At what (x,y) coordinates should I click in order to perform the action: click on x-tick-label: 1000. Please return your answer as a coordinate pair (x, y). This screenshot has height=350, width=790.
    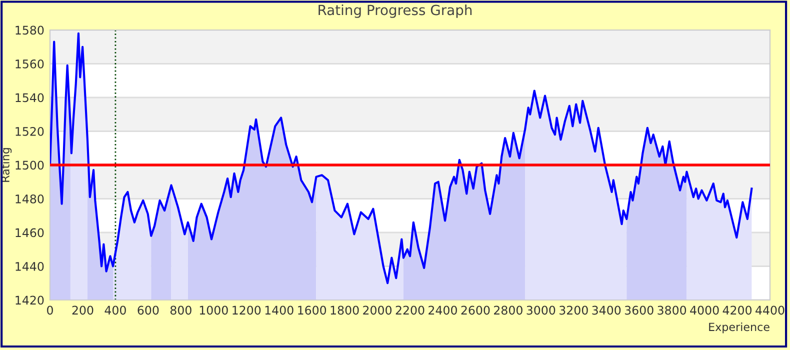
    Looking at the image, I should click on (214, 310).